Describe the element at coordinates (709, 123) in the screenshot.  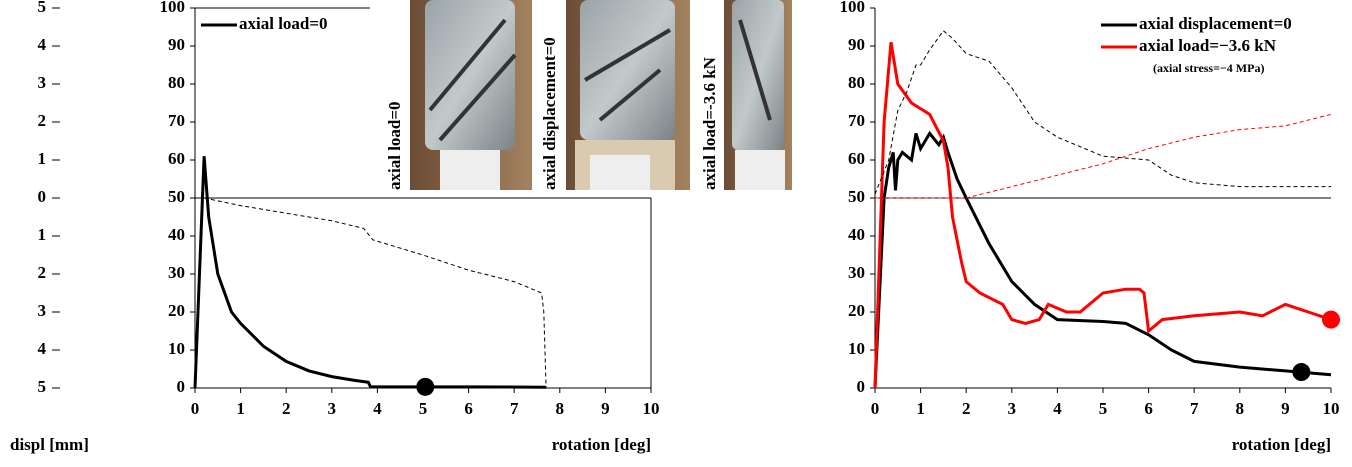
I see `photo-caption: axial load=-3.6 kN` at that location.